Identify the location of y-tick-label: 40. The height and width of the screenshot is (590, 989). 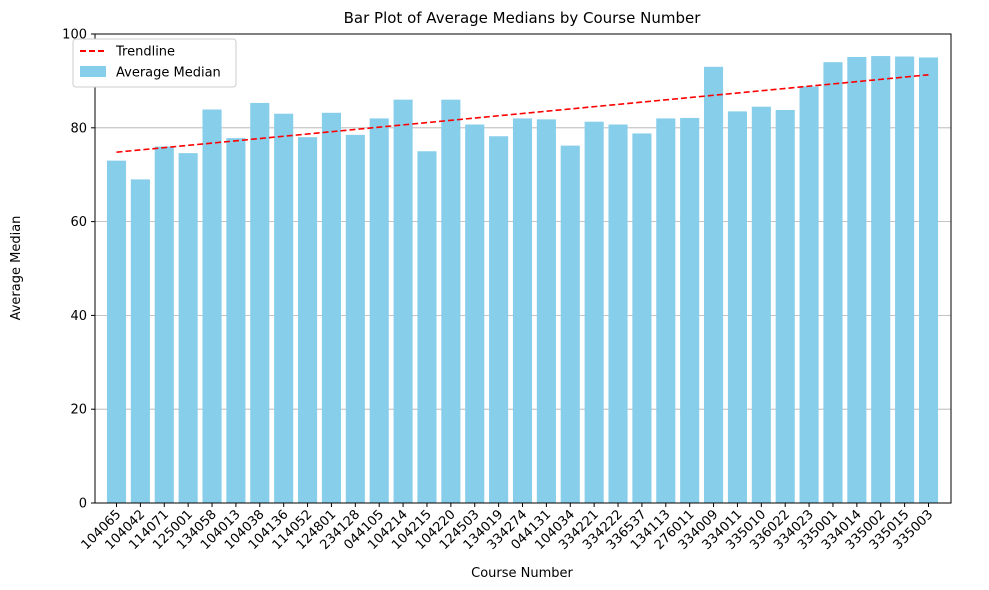
(78, 316).